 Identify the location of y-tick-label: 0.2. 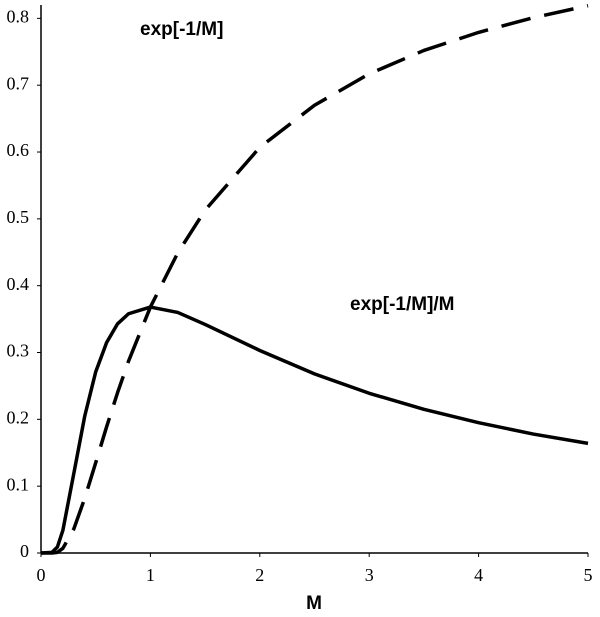
(18, 417).